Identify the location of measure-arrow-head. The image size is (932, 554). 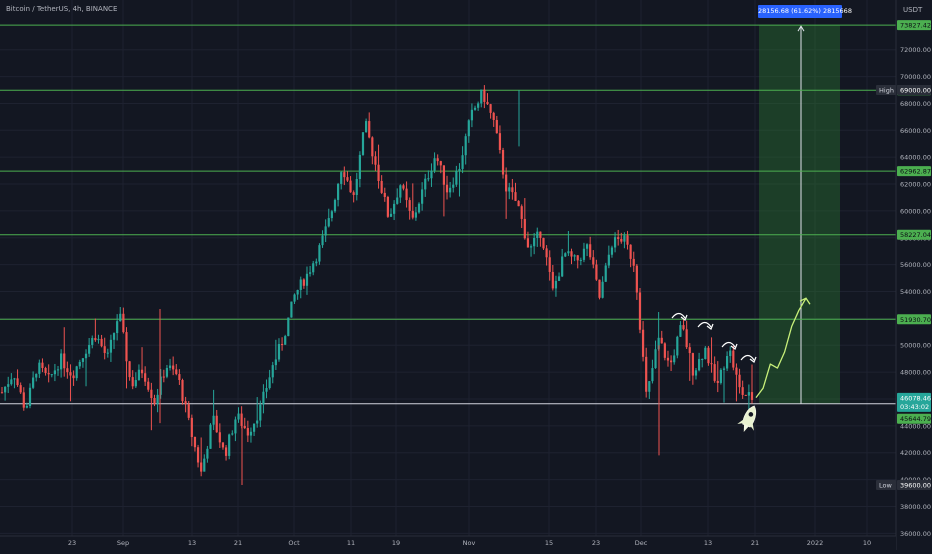
(801, 28).